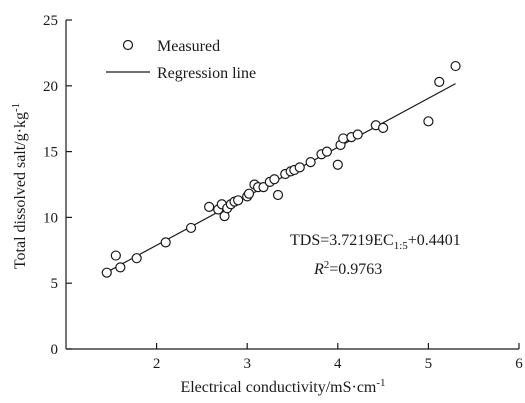 The image size is (525, 403). Describe the element at coordinates (16, 107) in the screenshot. I see `y-axis-label-sup: -1` at that location.